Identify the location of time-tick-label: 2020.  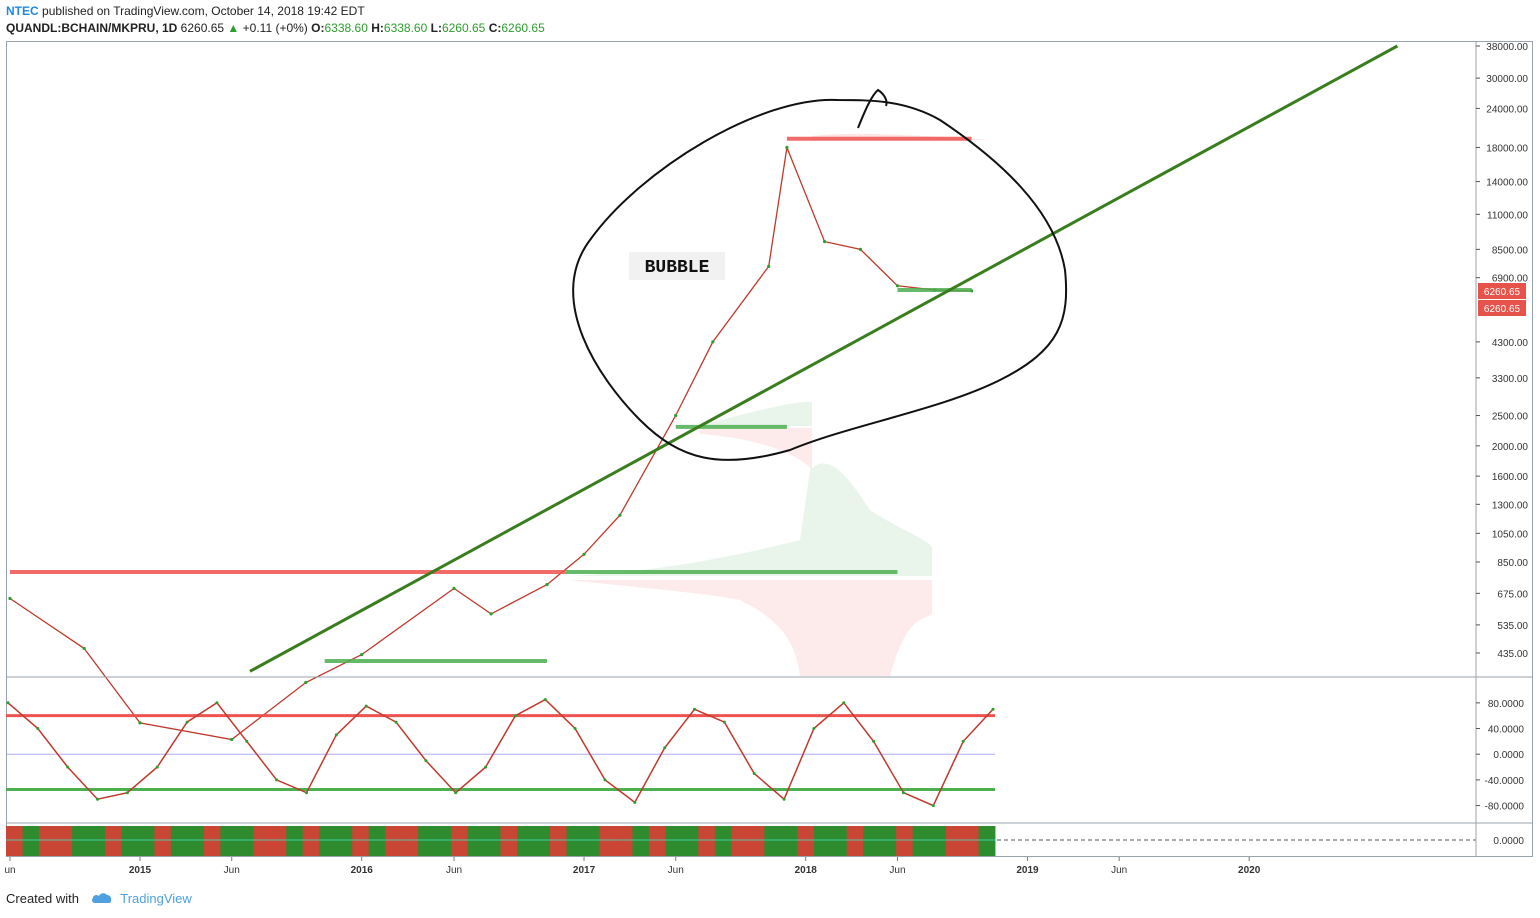
(1249, 870).